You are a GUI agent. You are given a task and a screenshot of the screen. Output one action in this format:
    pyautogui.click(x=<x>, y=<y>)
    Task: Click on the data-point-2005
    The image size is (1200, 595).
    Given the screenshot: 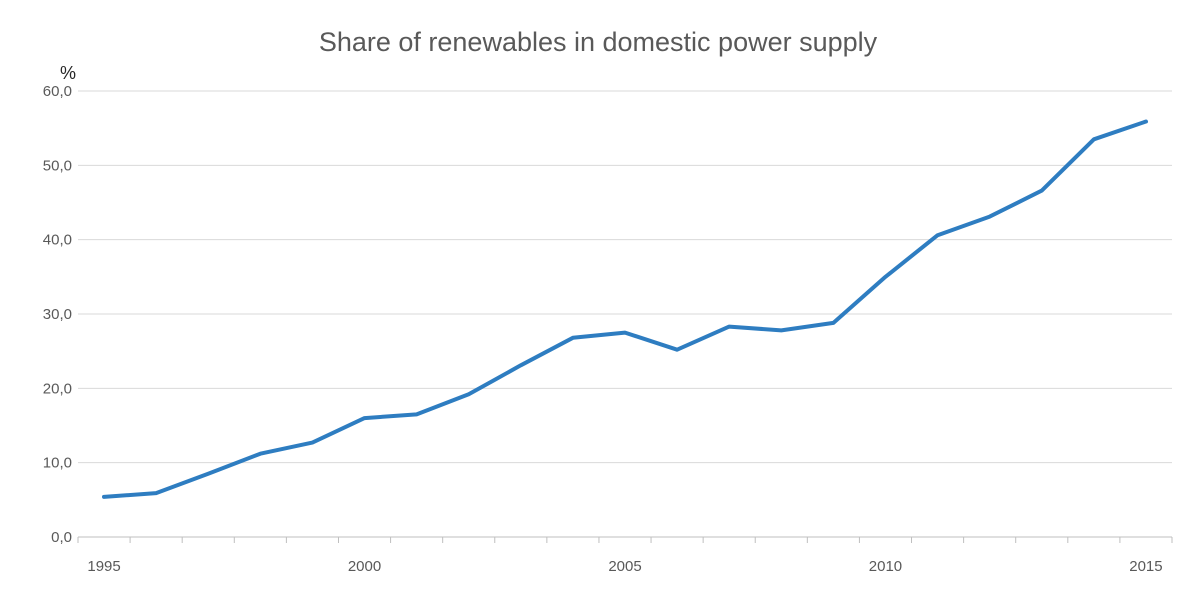 What is the action you would take?
    pyautogui.click(x=625, y=333)
    